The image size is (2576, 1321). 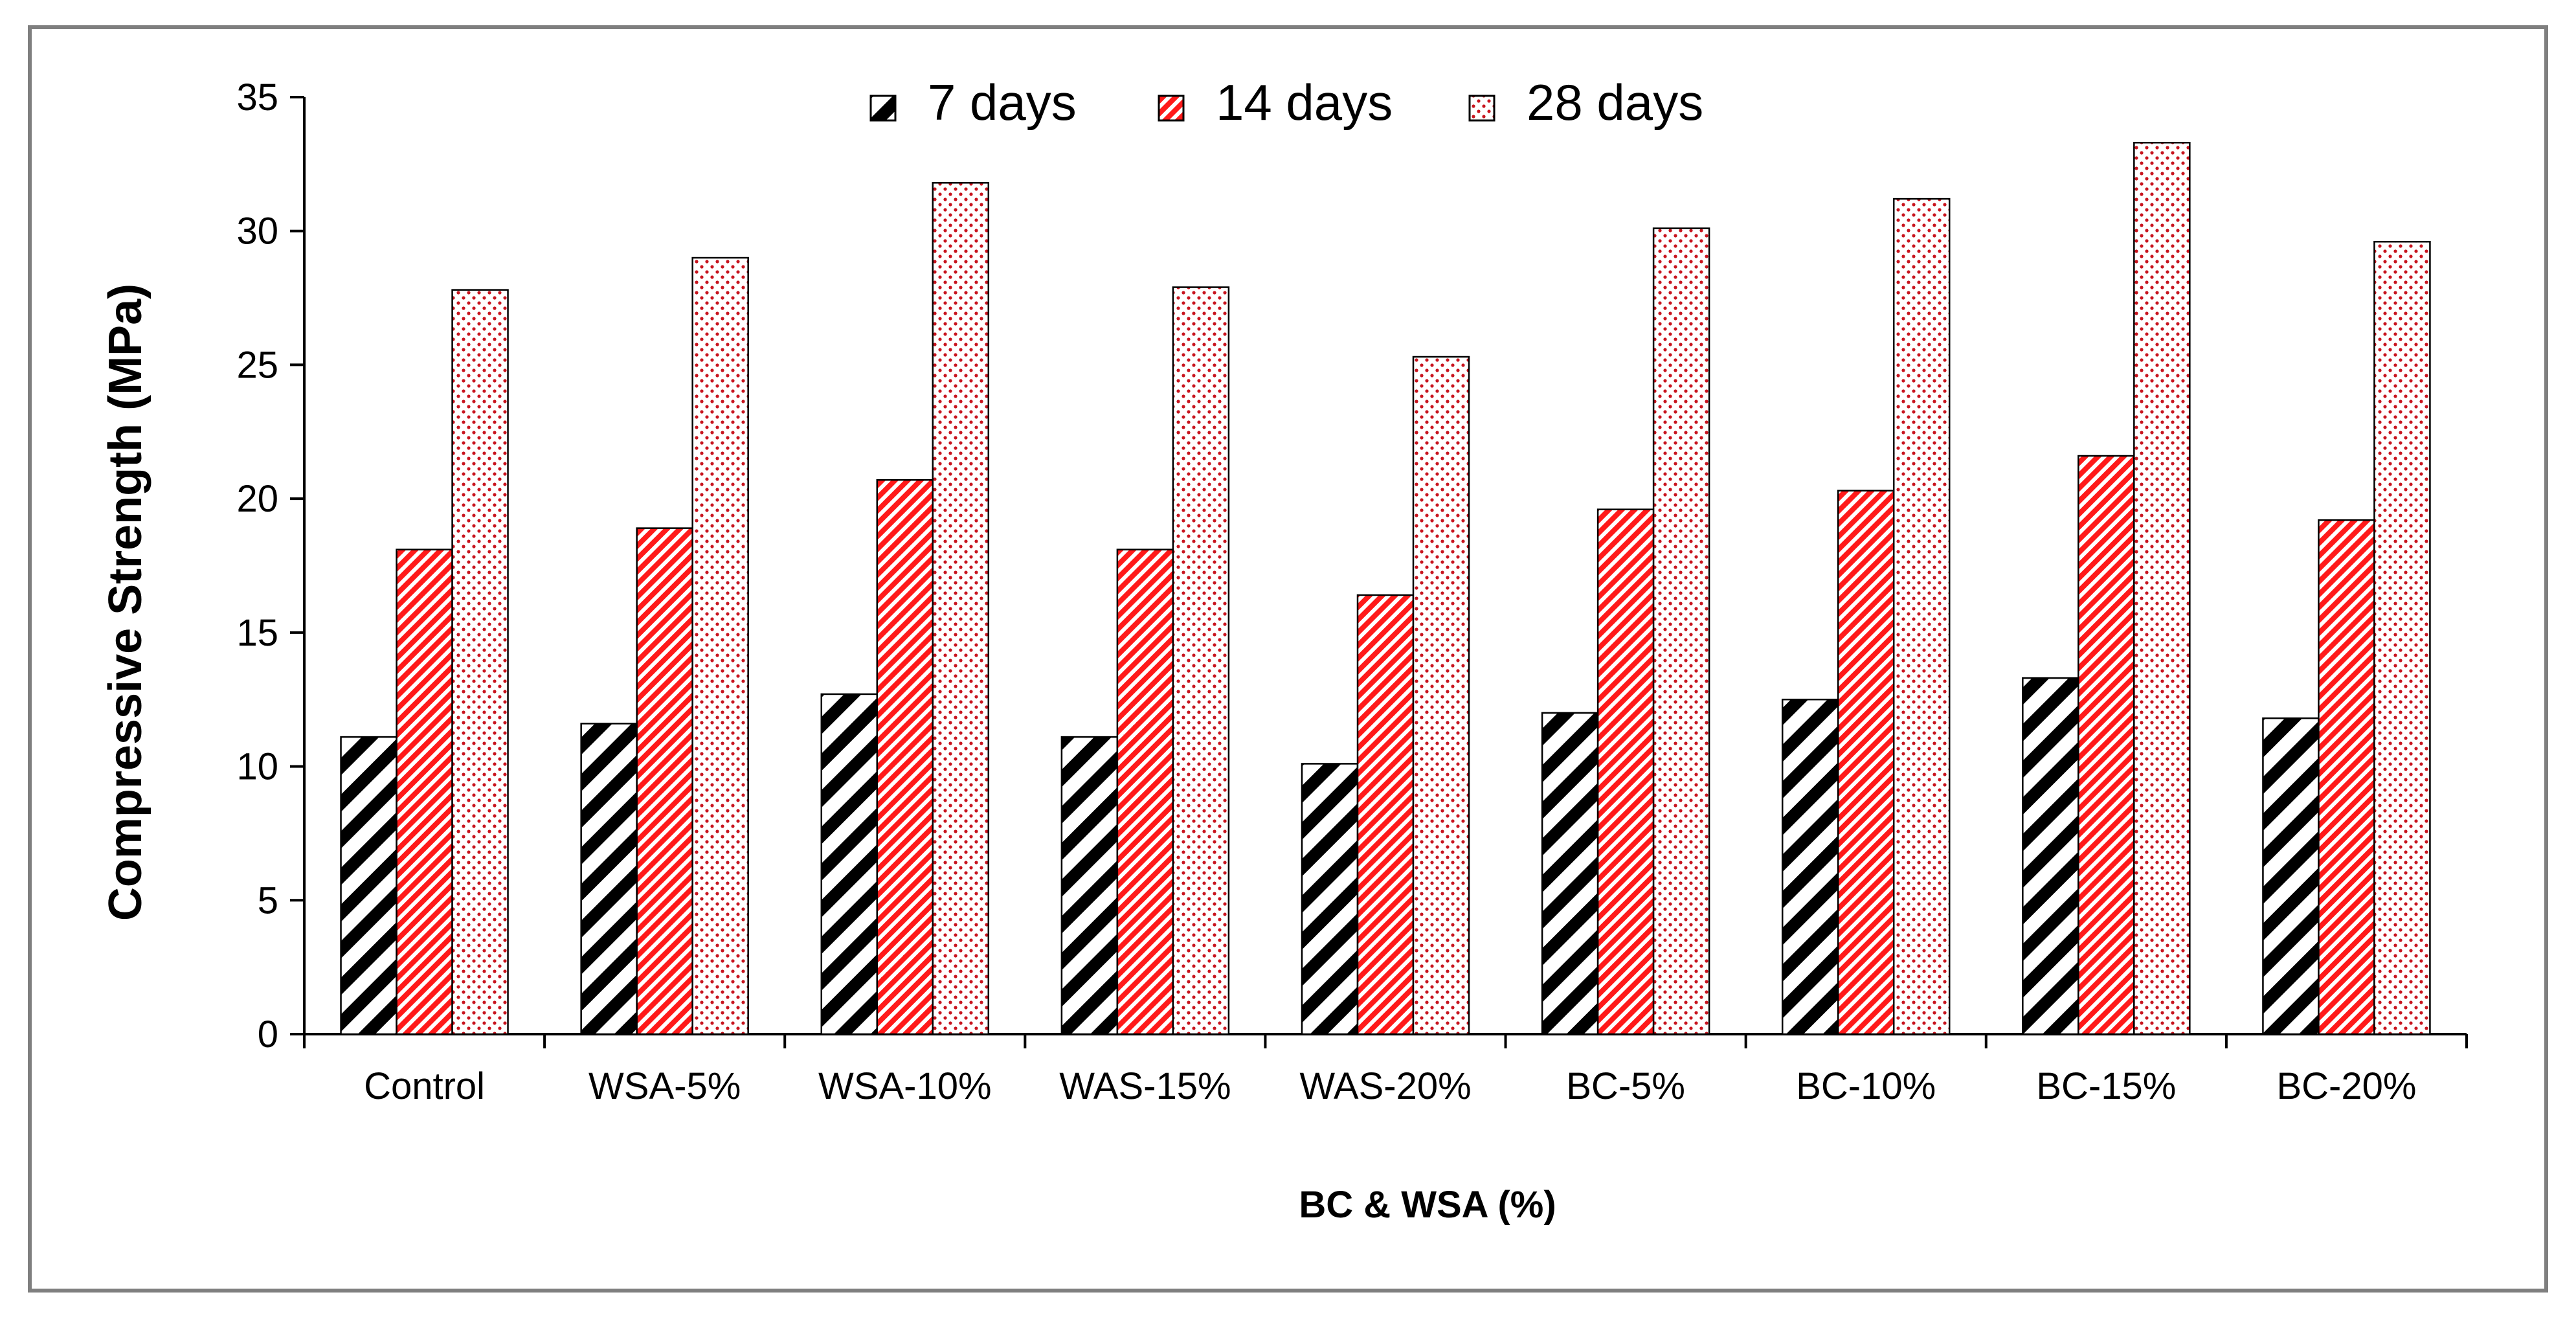 I want to click on x-tick-label: WSA-10%, so click(x=905, y=1086).